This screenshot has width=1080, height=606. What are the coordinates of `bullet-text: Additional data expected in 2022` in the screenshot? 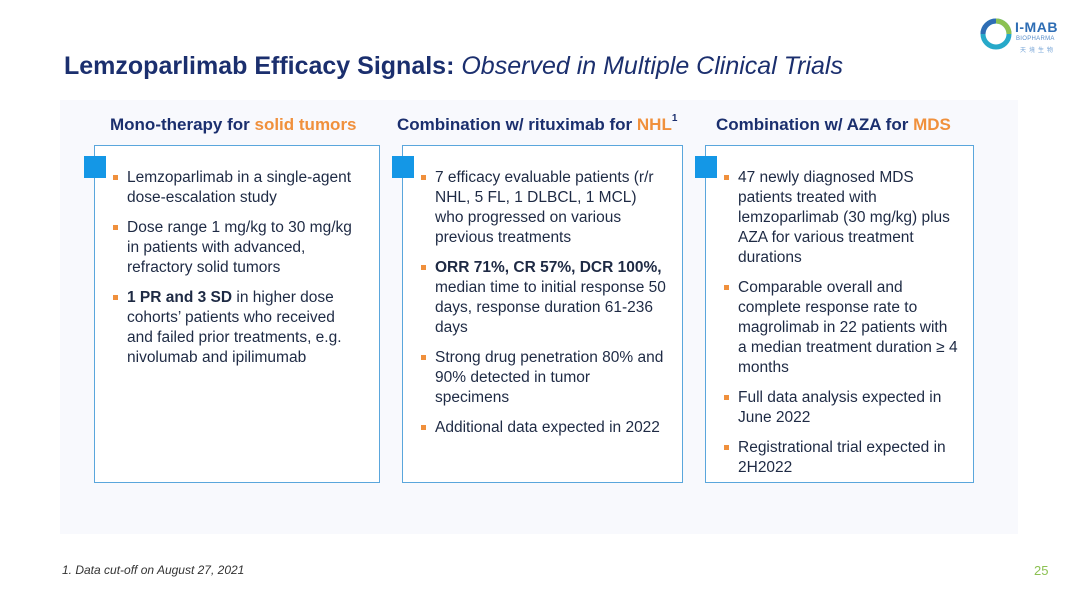 It's located at (547, 427).